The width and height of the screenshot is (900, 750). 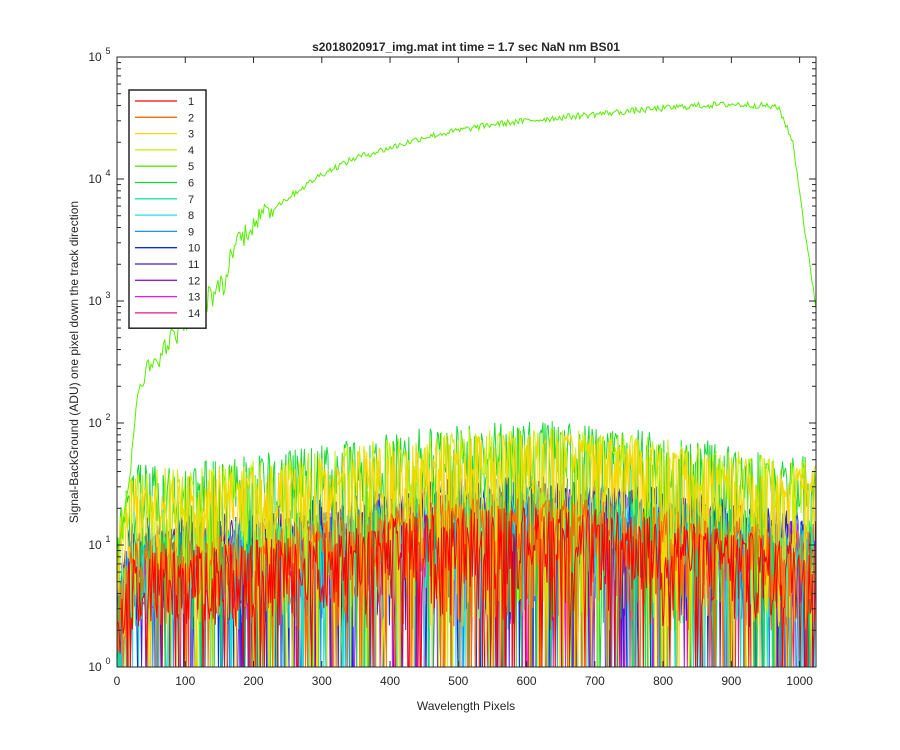 I want to click on x-axis-label: Wavelength Pixels, so click(x=466, y=706).